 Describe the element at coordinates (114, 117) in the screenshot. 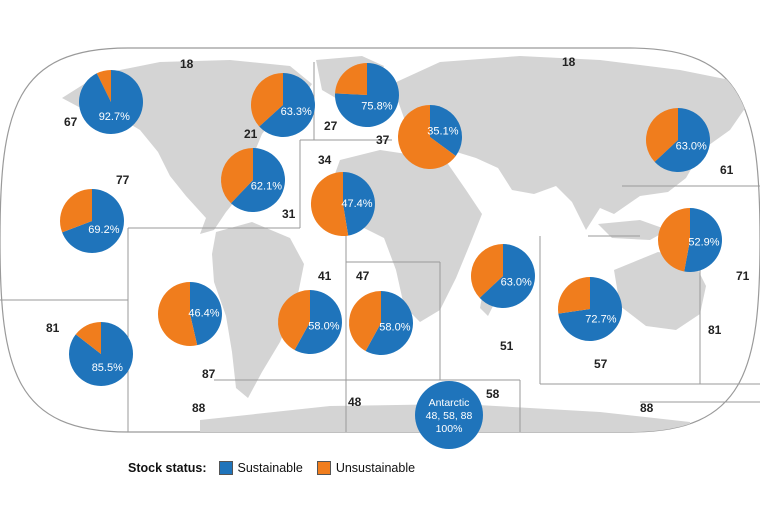

I see `pie-percent-label: 92.7%` at that location.